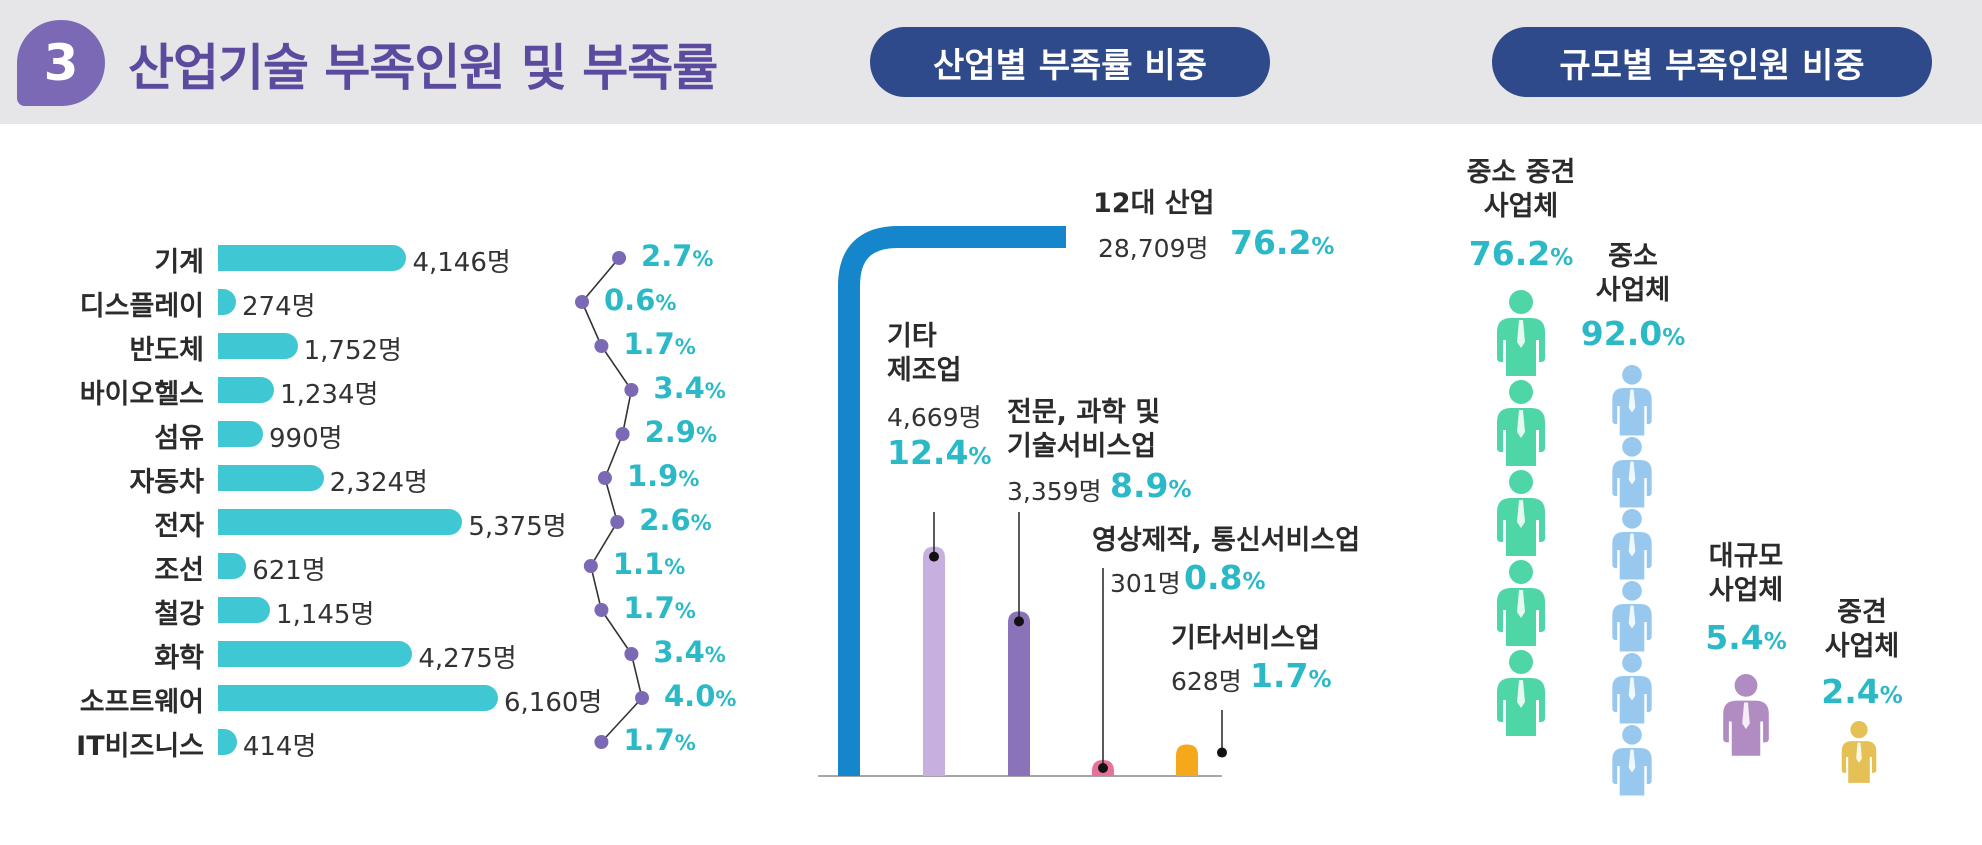 Image resolution: width=1982 pixels, height=845 pixels. What do you see at coordinates (329, 395) in the screenshot?
I see `industry-count-value: 1,234명` at bounding box center [329, 395].